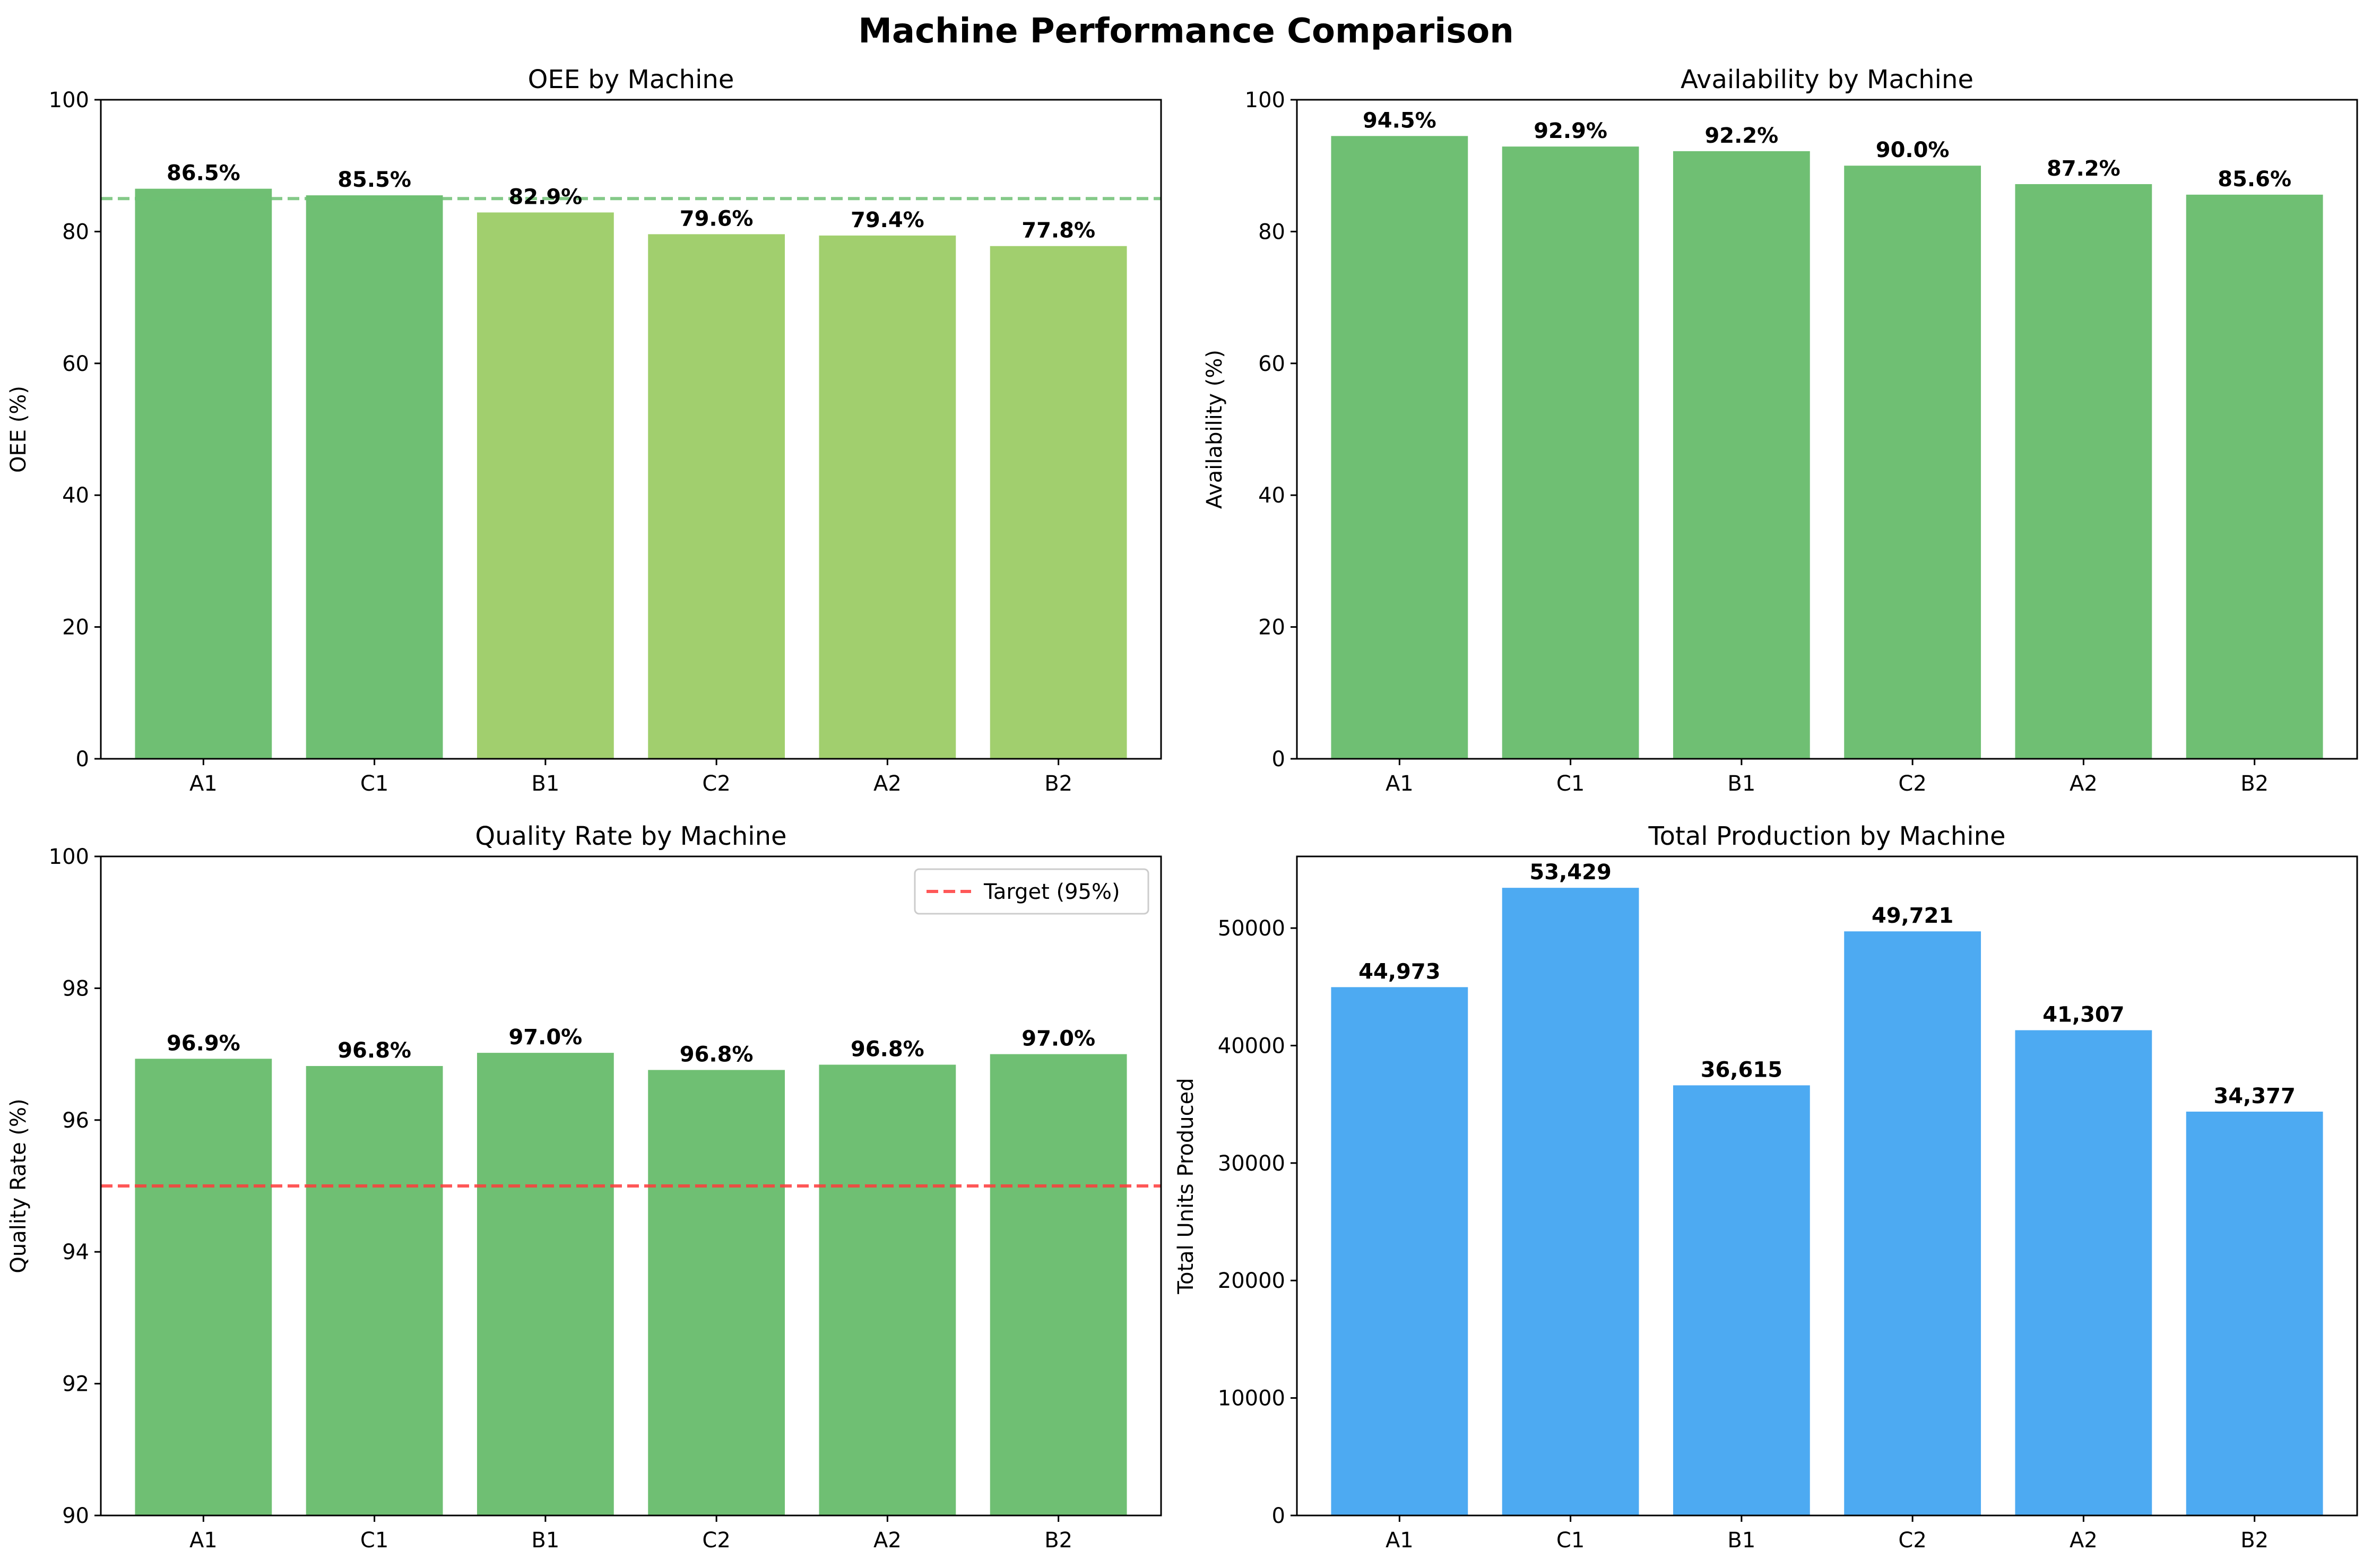 This screenshot has height=1568, width=2372. What do you see at coordinates (630, 836) in the screenshot?
I see `chart-title: Quality Rate by Machine` at bounding box center [630, 836].